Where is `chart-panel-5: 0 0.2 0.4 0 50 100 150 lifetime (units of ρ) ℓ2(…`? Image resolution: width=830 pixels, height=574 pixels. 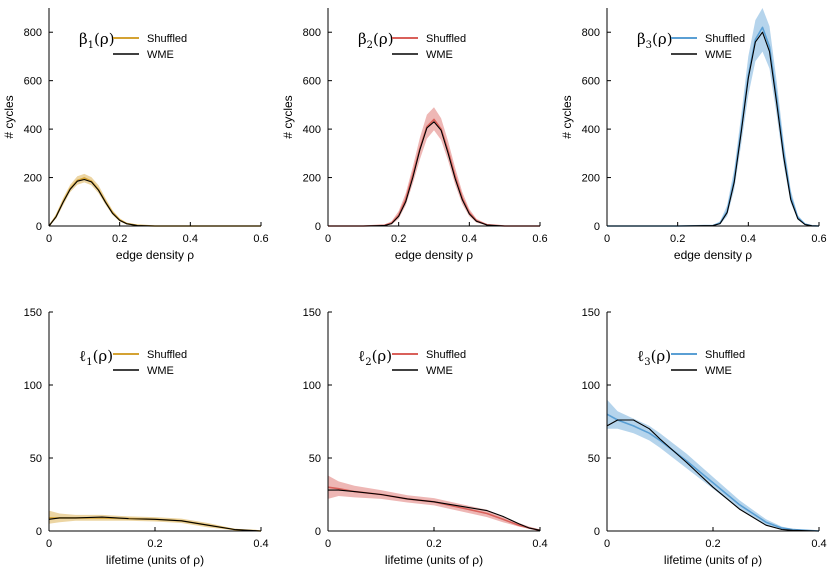
chart-panel-5: 0 0.2 0.4 0 50 100 150 lifetime (units of ρ) ℓ2(… is located at coordinates (425, 437).